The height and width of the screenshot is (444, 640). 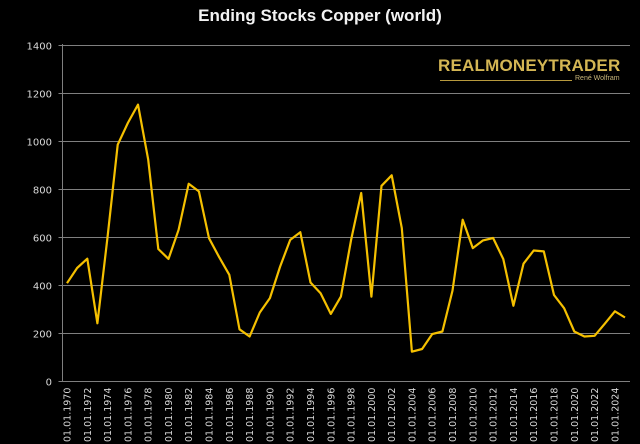 I want to click on y-tick-label: 600, so click(x=42, y=239).